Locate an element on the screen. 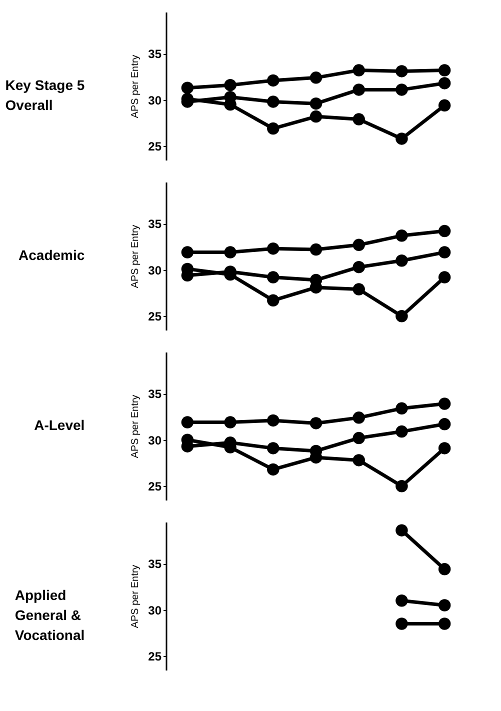 This screenshot has height=711, width=501. text: Academic is located at coordinates (51, 255).